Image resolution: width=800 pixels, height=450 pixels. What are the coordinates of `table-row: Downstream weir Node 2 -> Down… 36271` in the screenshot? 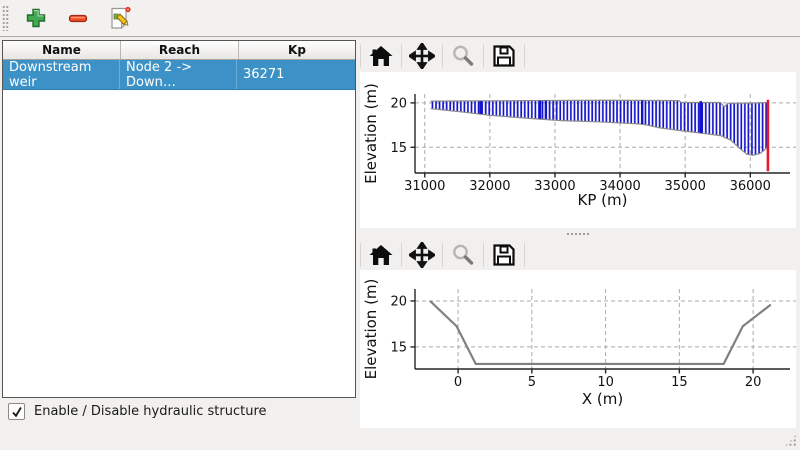 It's located at (179, 75).